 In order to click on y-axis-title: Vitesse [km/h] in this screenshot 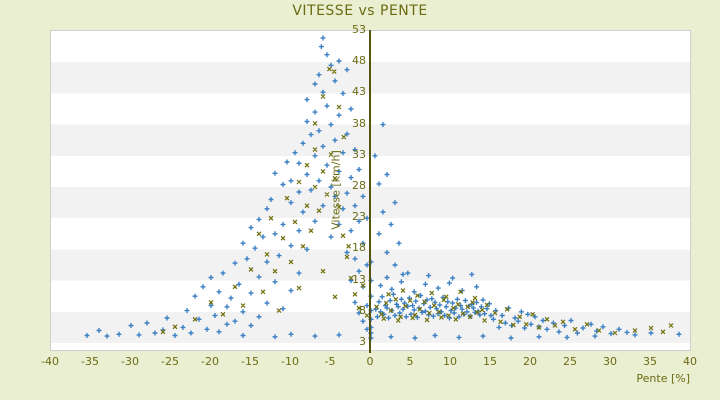, I will do `click(336, 190)`.